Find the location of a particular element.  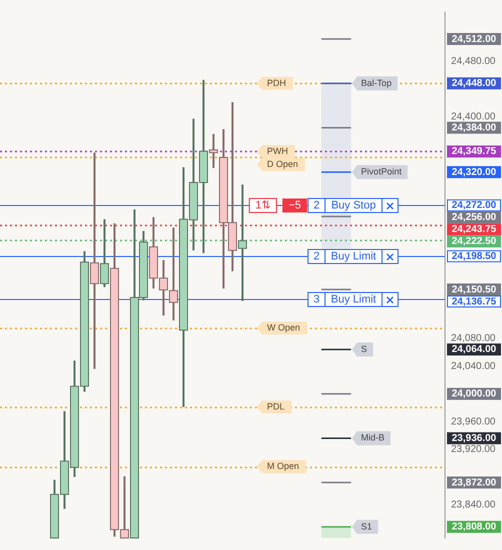

annotation: −5 is located at coordinates (295, 206).